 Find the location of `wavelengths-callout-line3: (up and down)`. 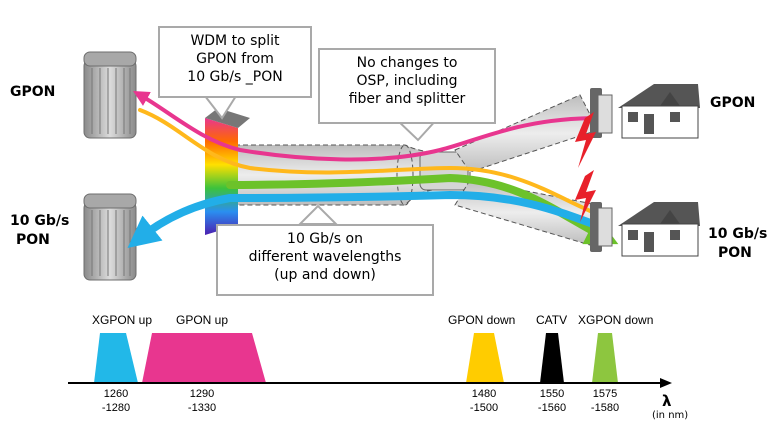

wavelengths-callout-line3: (up and down) is located at coordinates (325, 275).